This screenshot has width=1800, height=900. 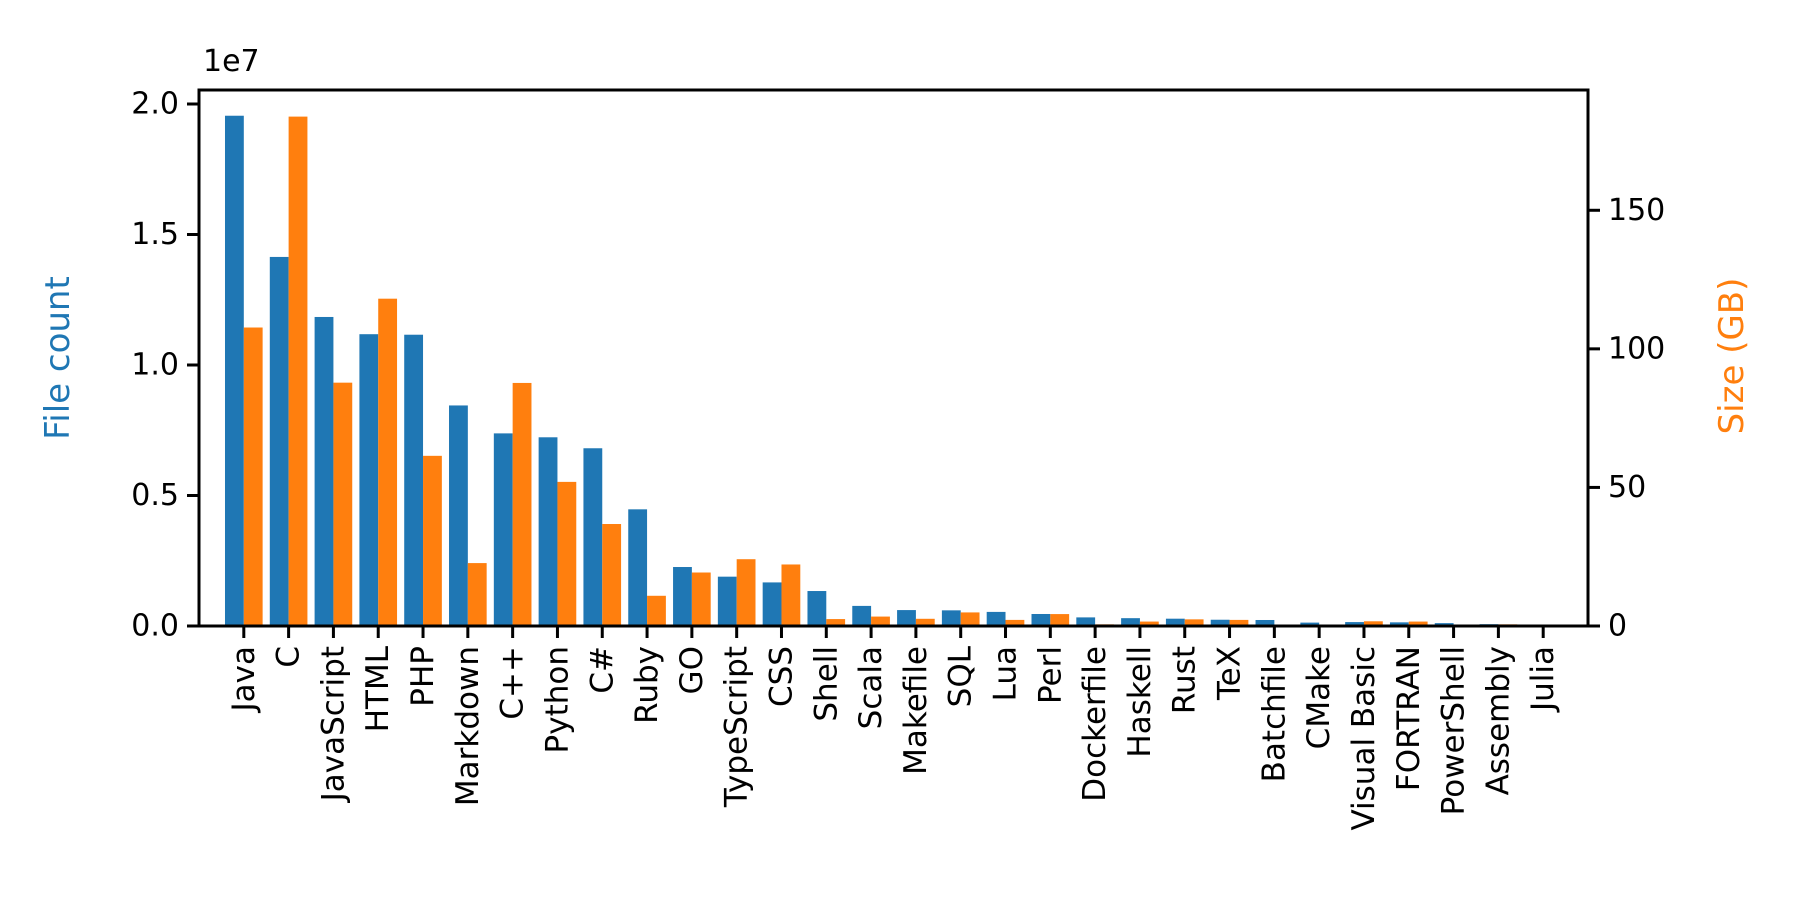 I want to click on bar-size-fortran, so click(x=1418, y=623).